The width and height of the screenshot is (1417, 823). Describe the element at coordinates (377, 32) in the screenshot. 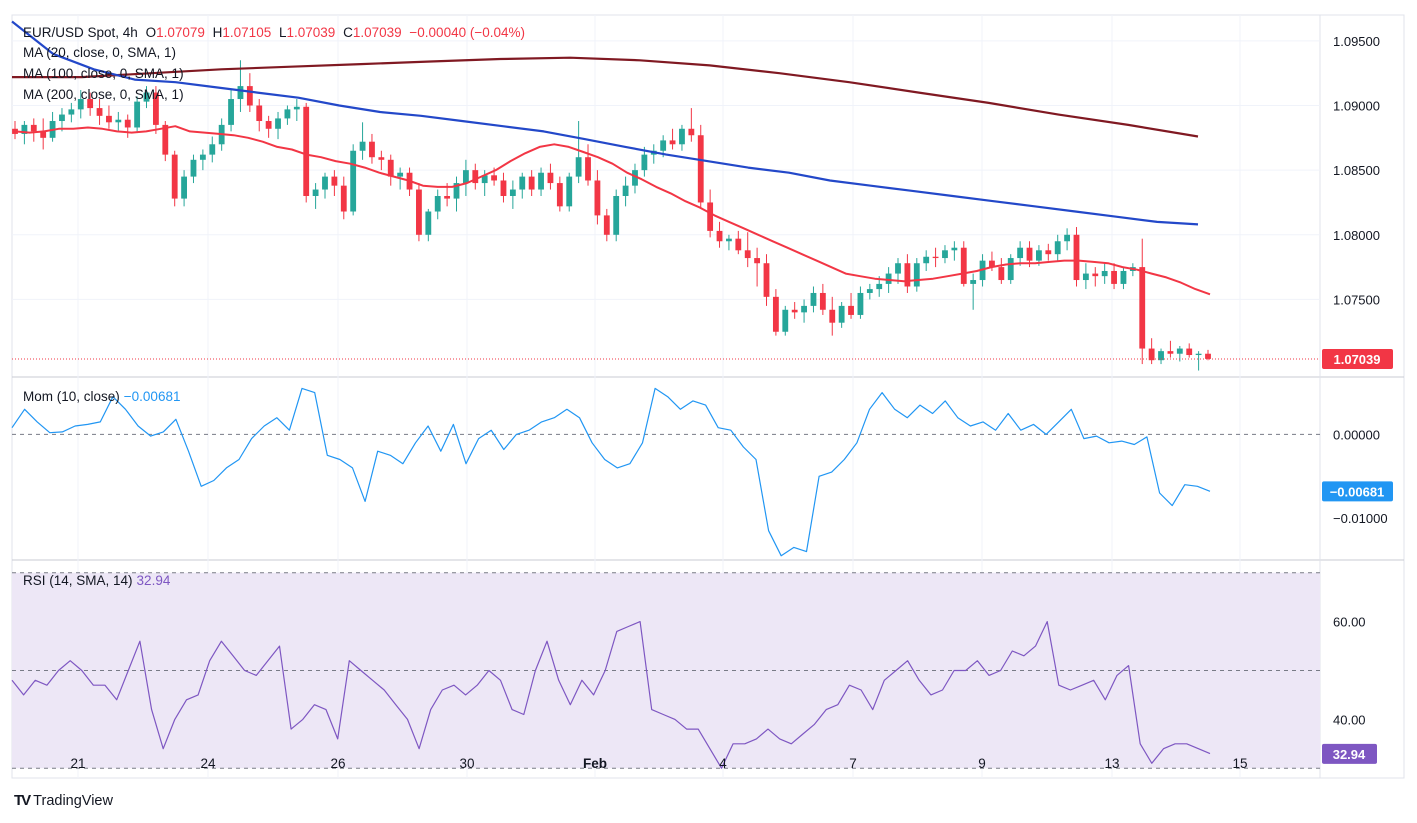

I see `close-value: 1.07039` at that location.